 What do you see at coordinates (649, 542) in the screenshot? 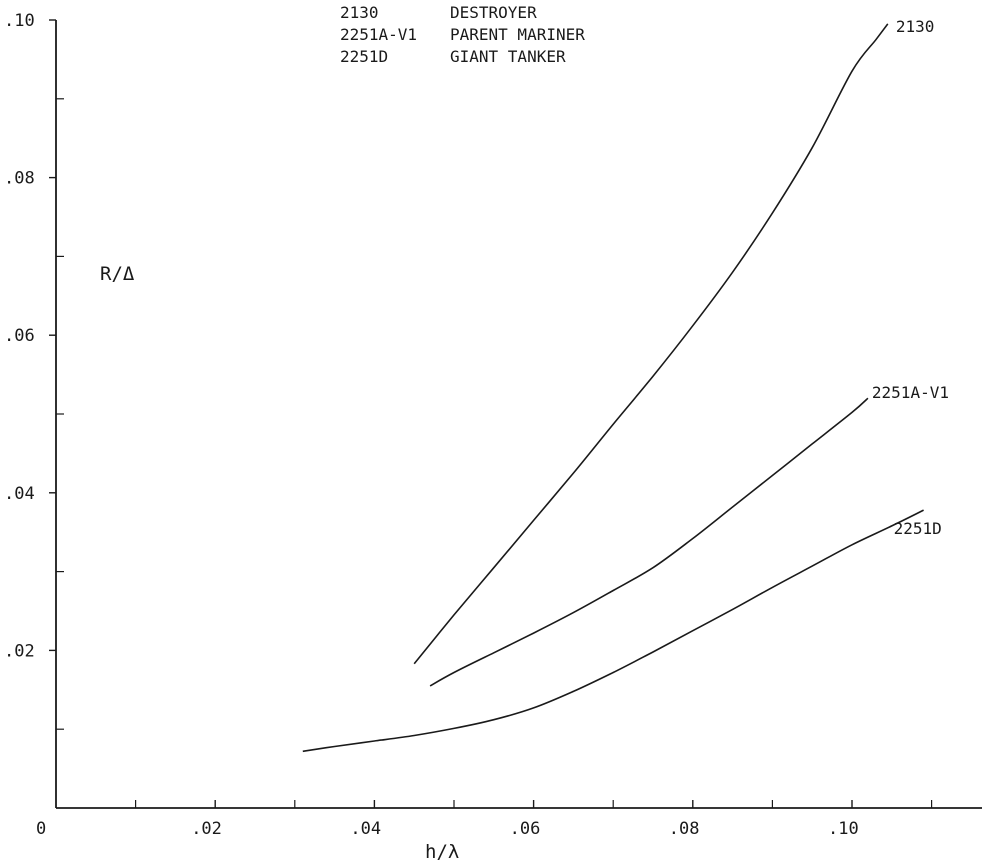
I see `series-line-2251a-v1` at bounding box center [649, 542].